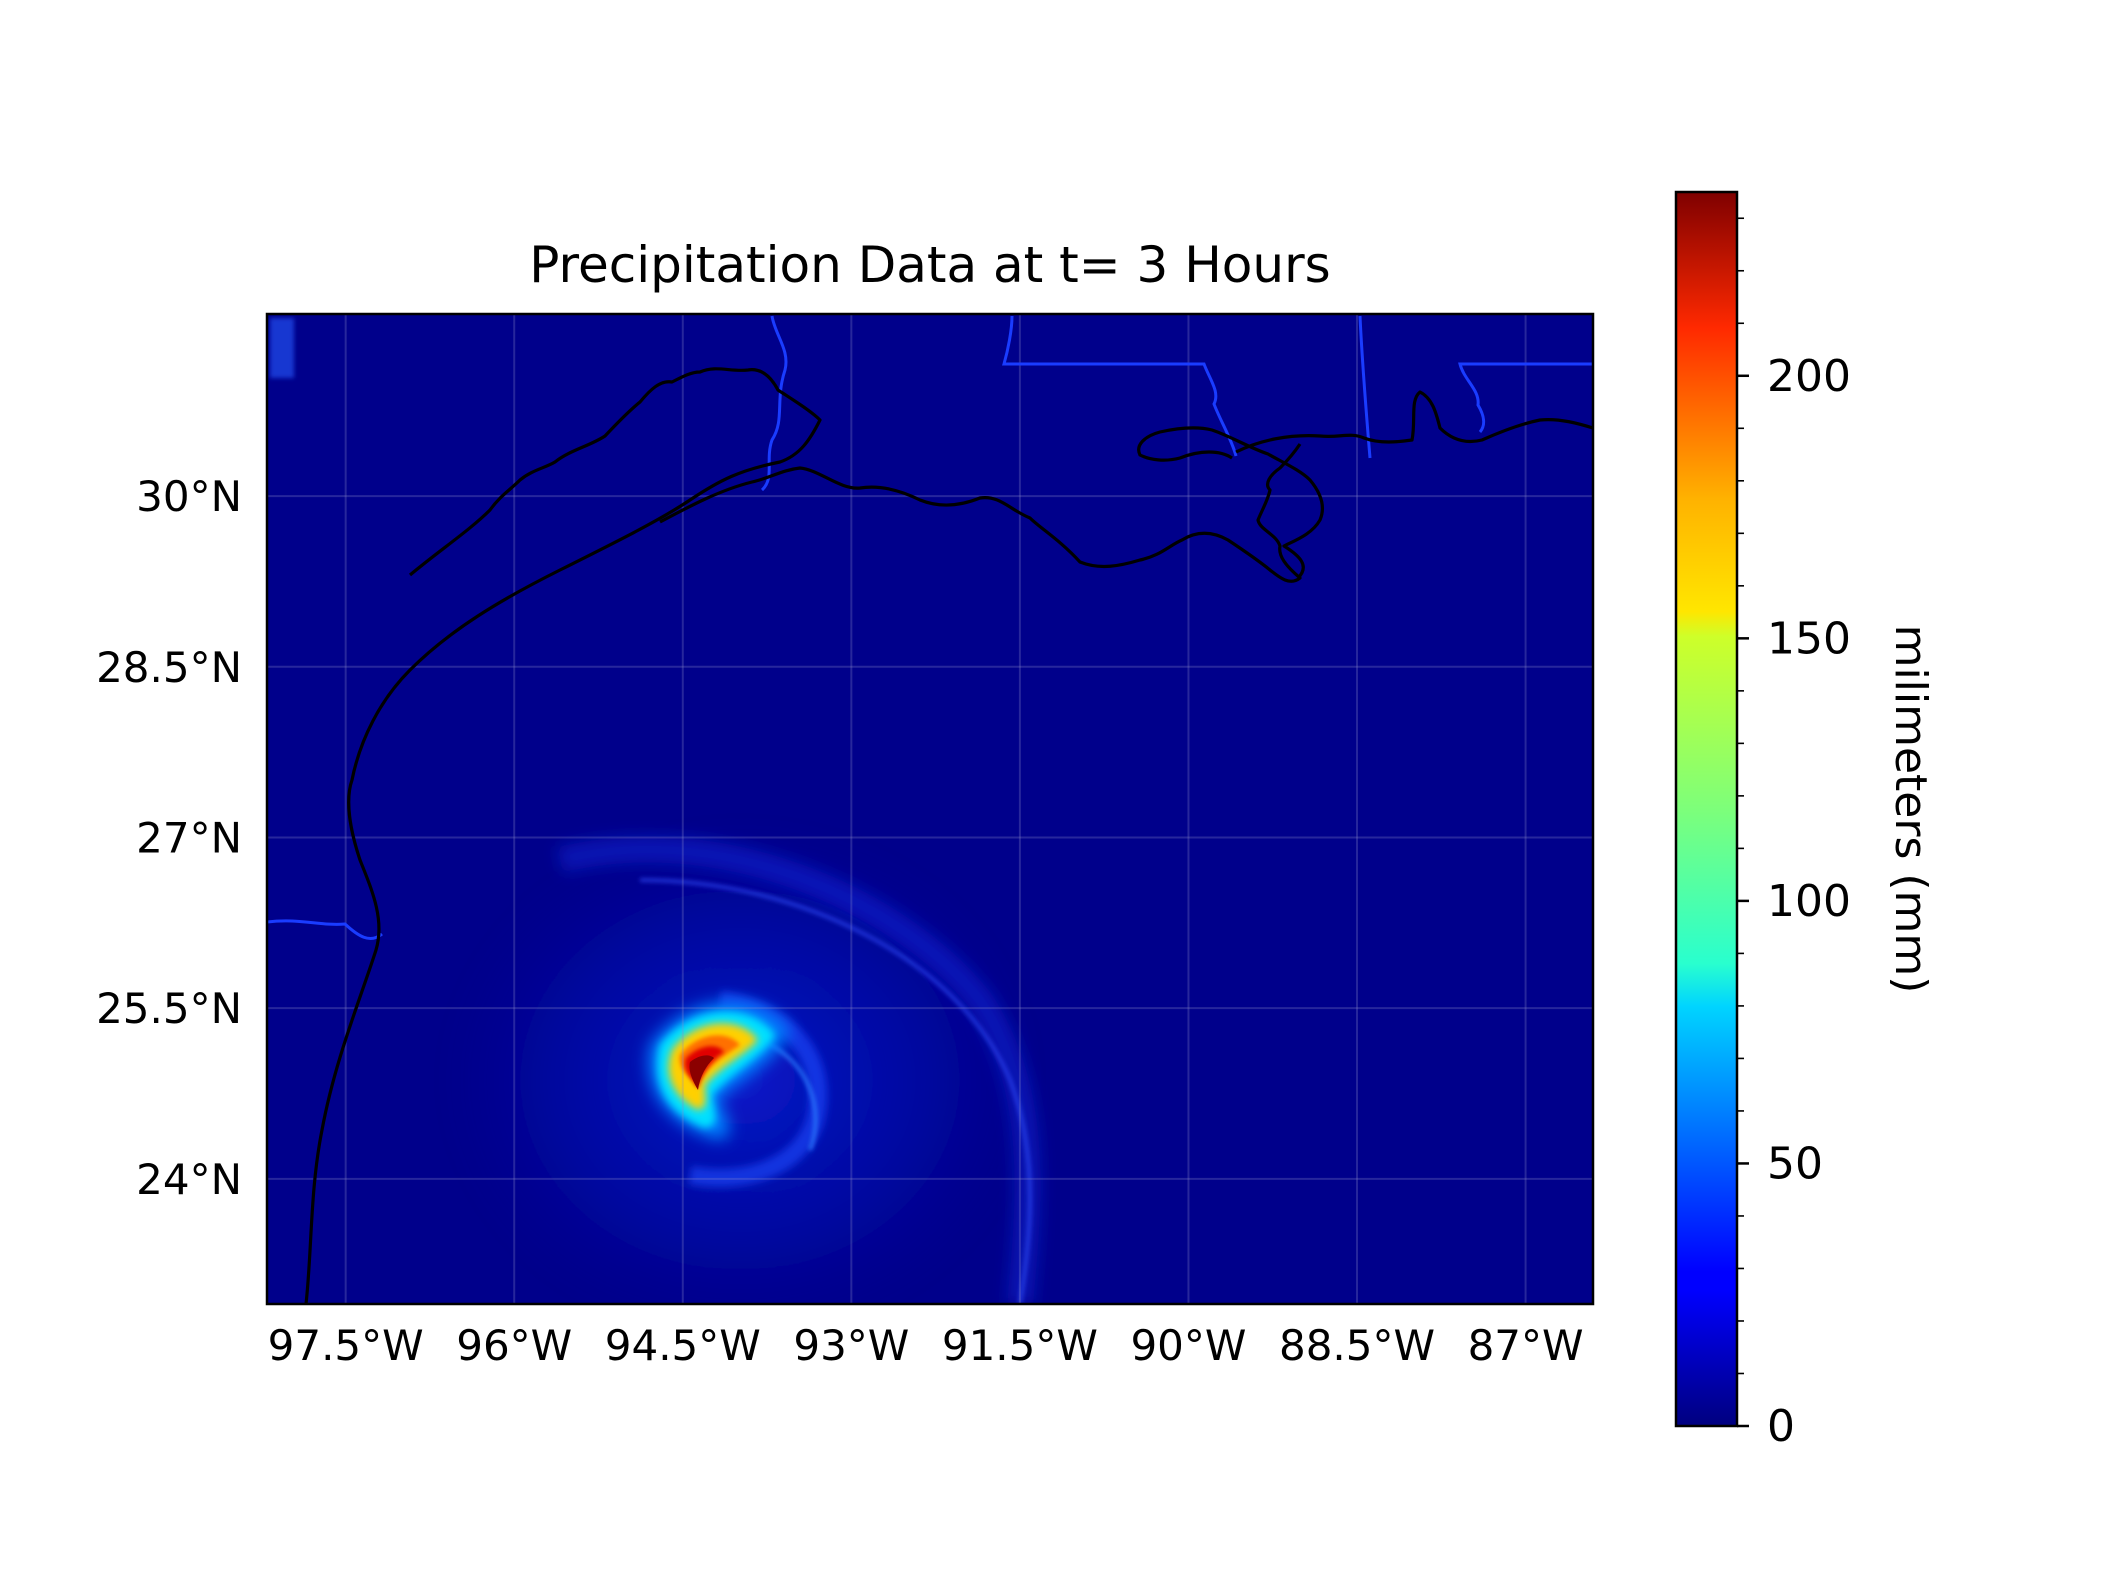 This screenshot has width=2112, height=1584. What do you see at coordinates (514, 1345) in the screenshot?
I see `lon-tick-label: 96°W` at bounding box center [514, 1345].